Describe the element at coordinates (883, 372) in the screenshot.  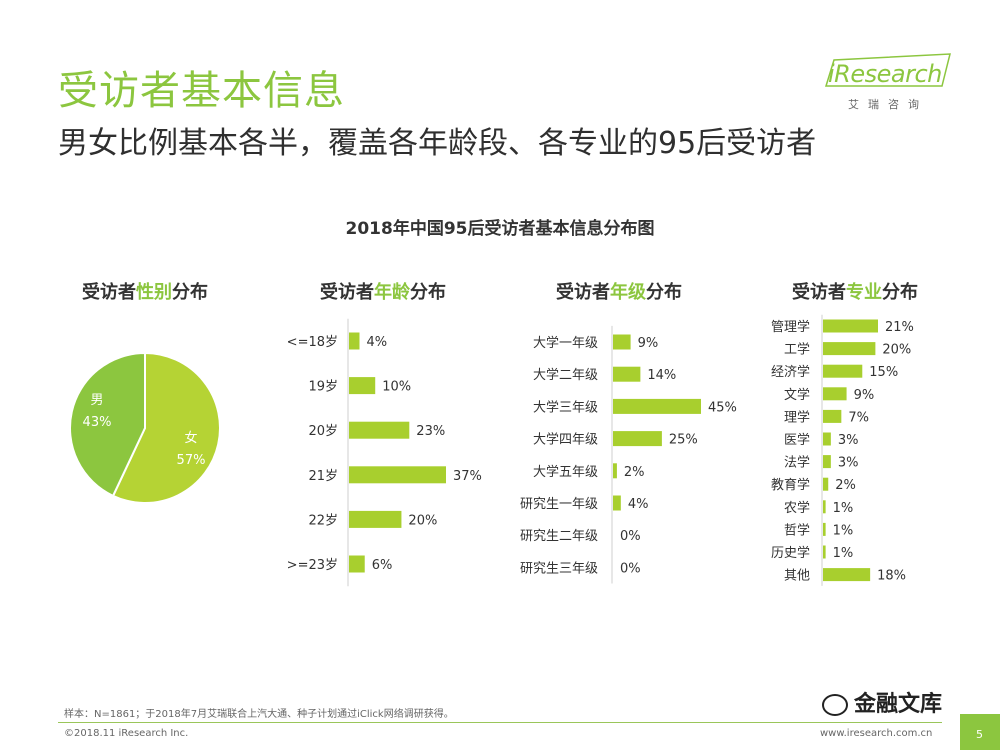
I see `data-label: 15%` at that location.